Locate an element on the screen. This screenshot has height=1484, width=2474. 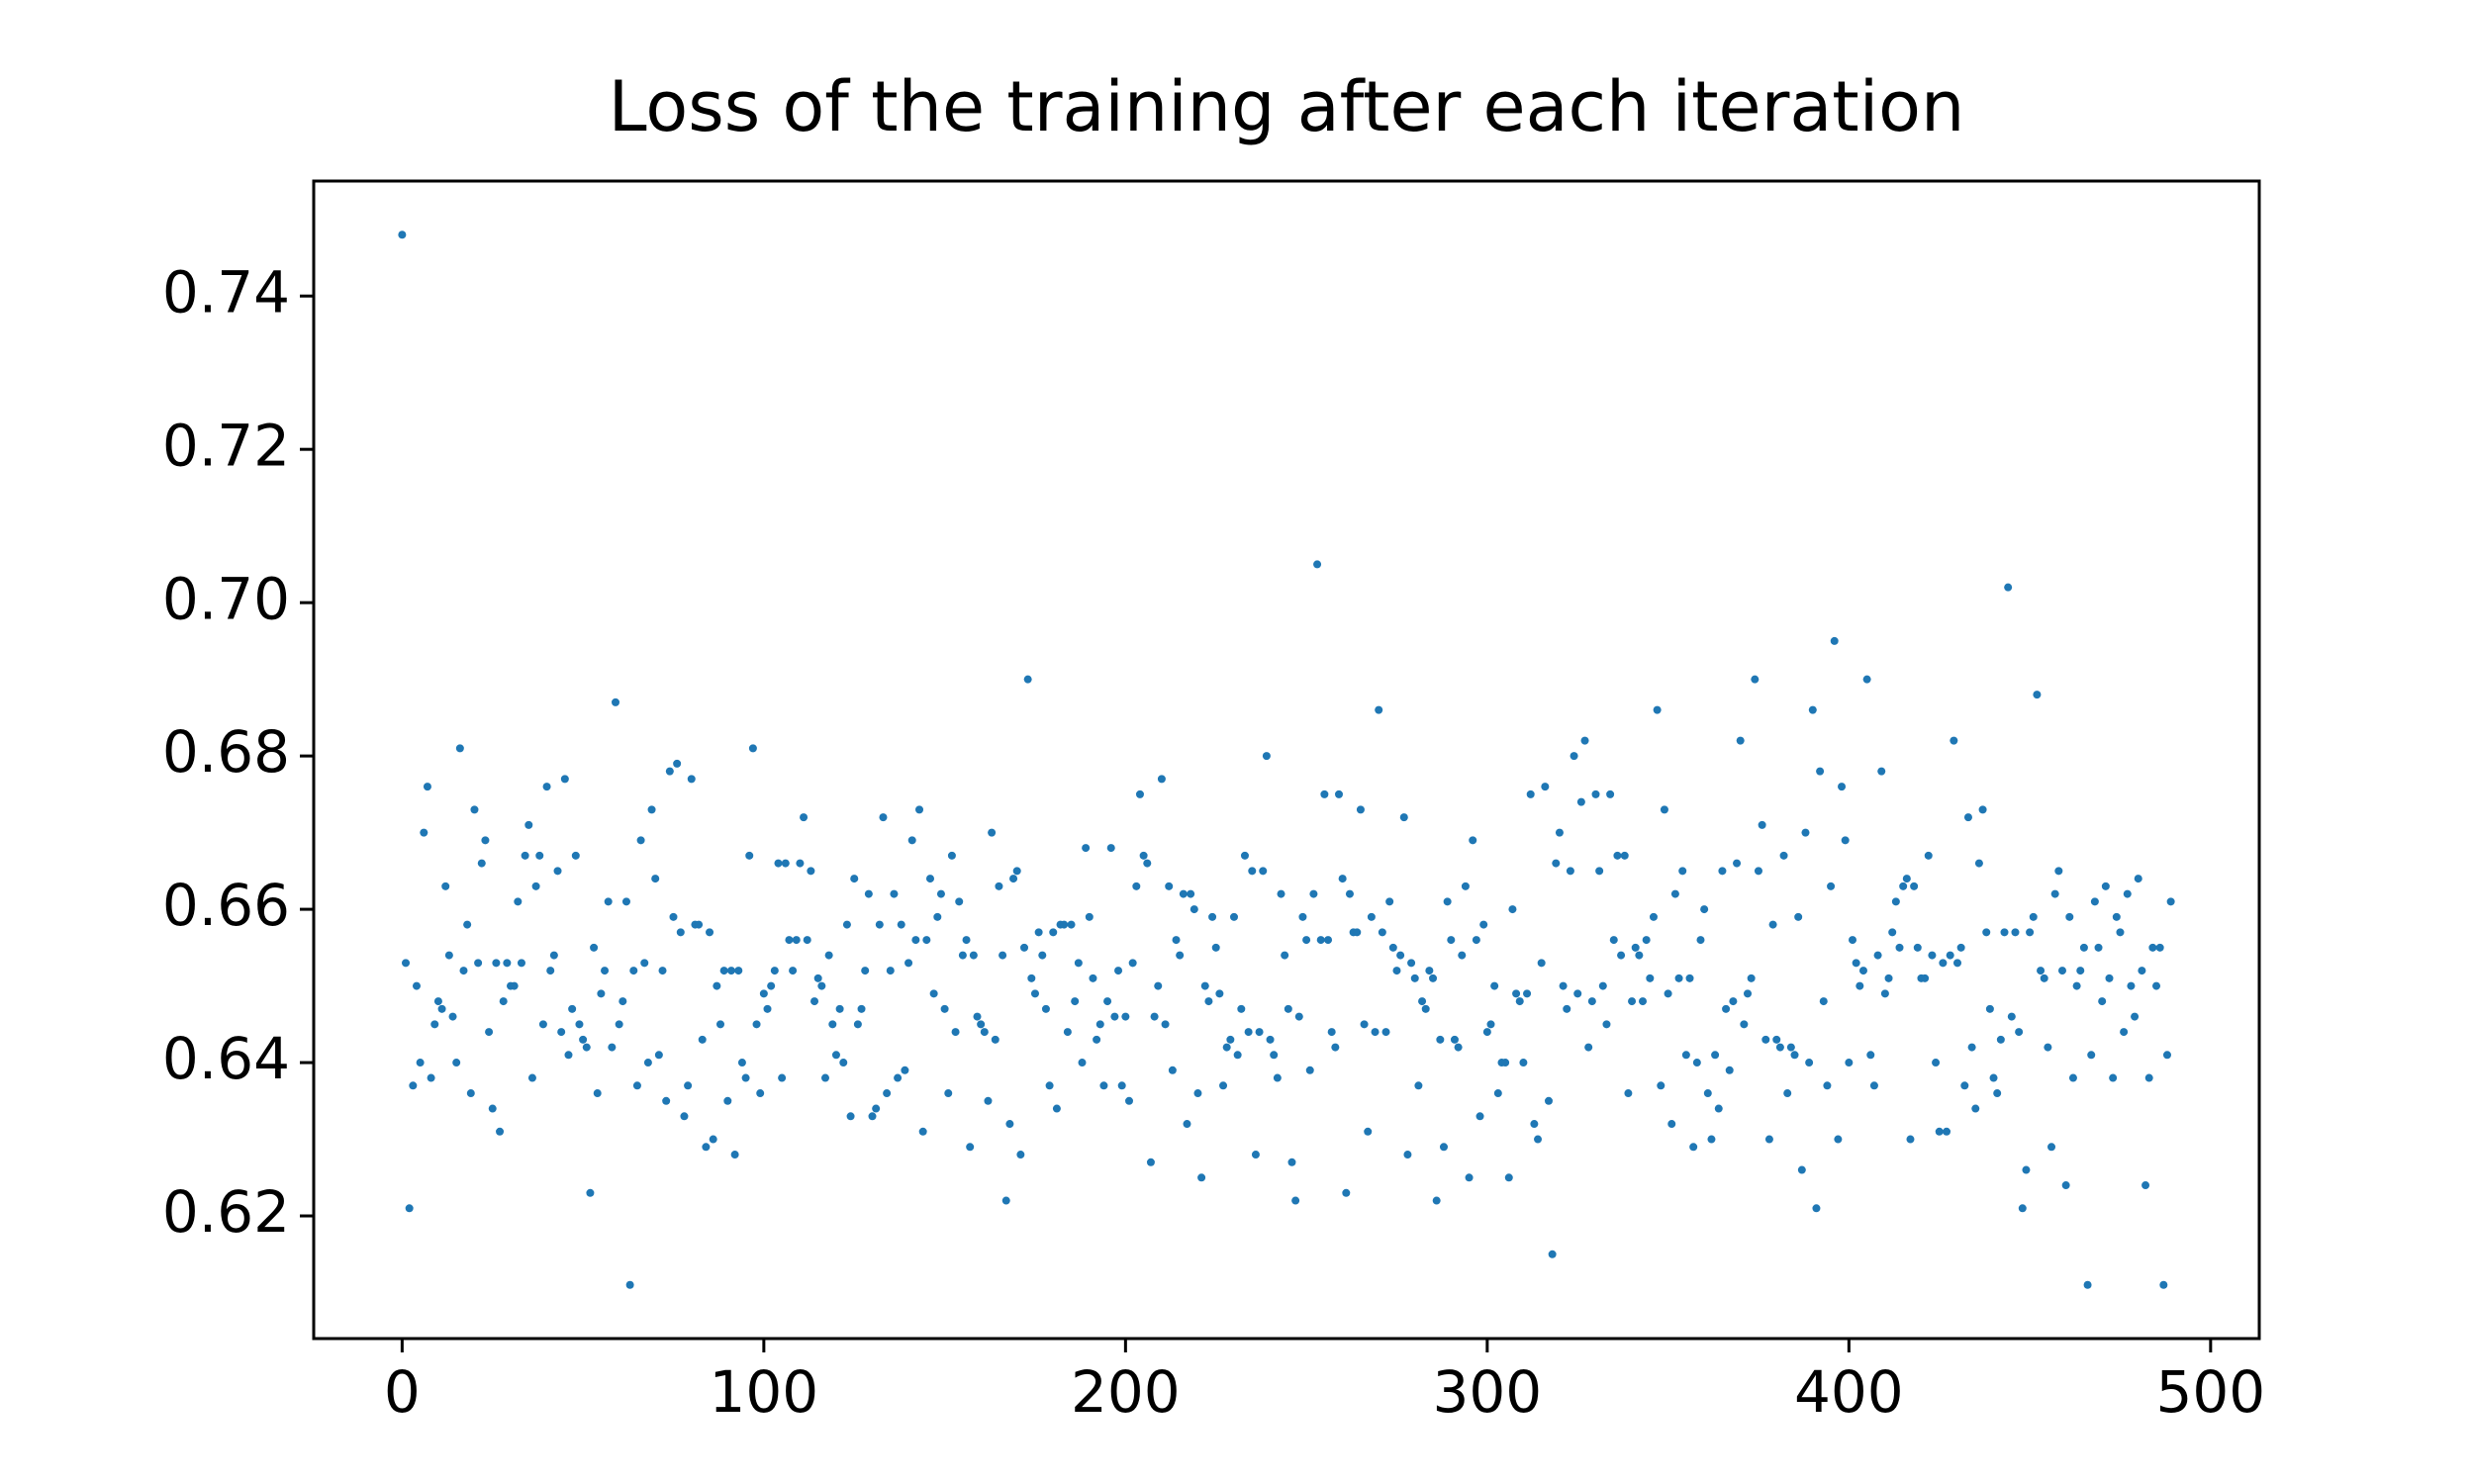
y-tick-label: 0.74 is located at coordinates (226, 291).